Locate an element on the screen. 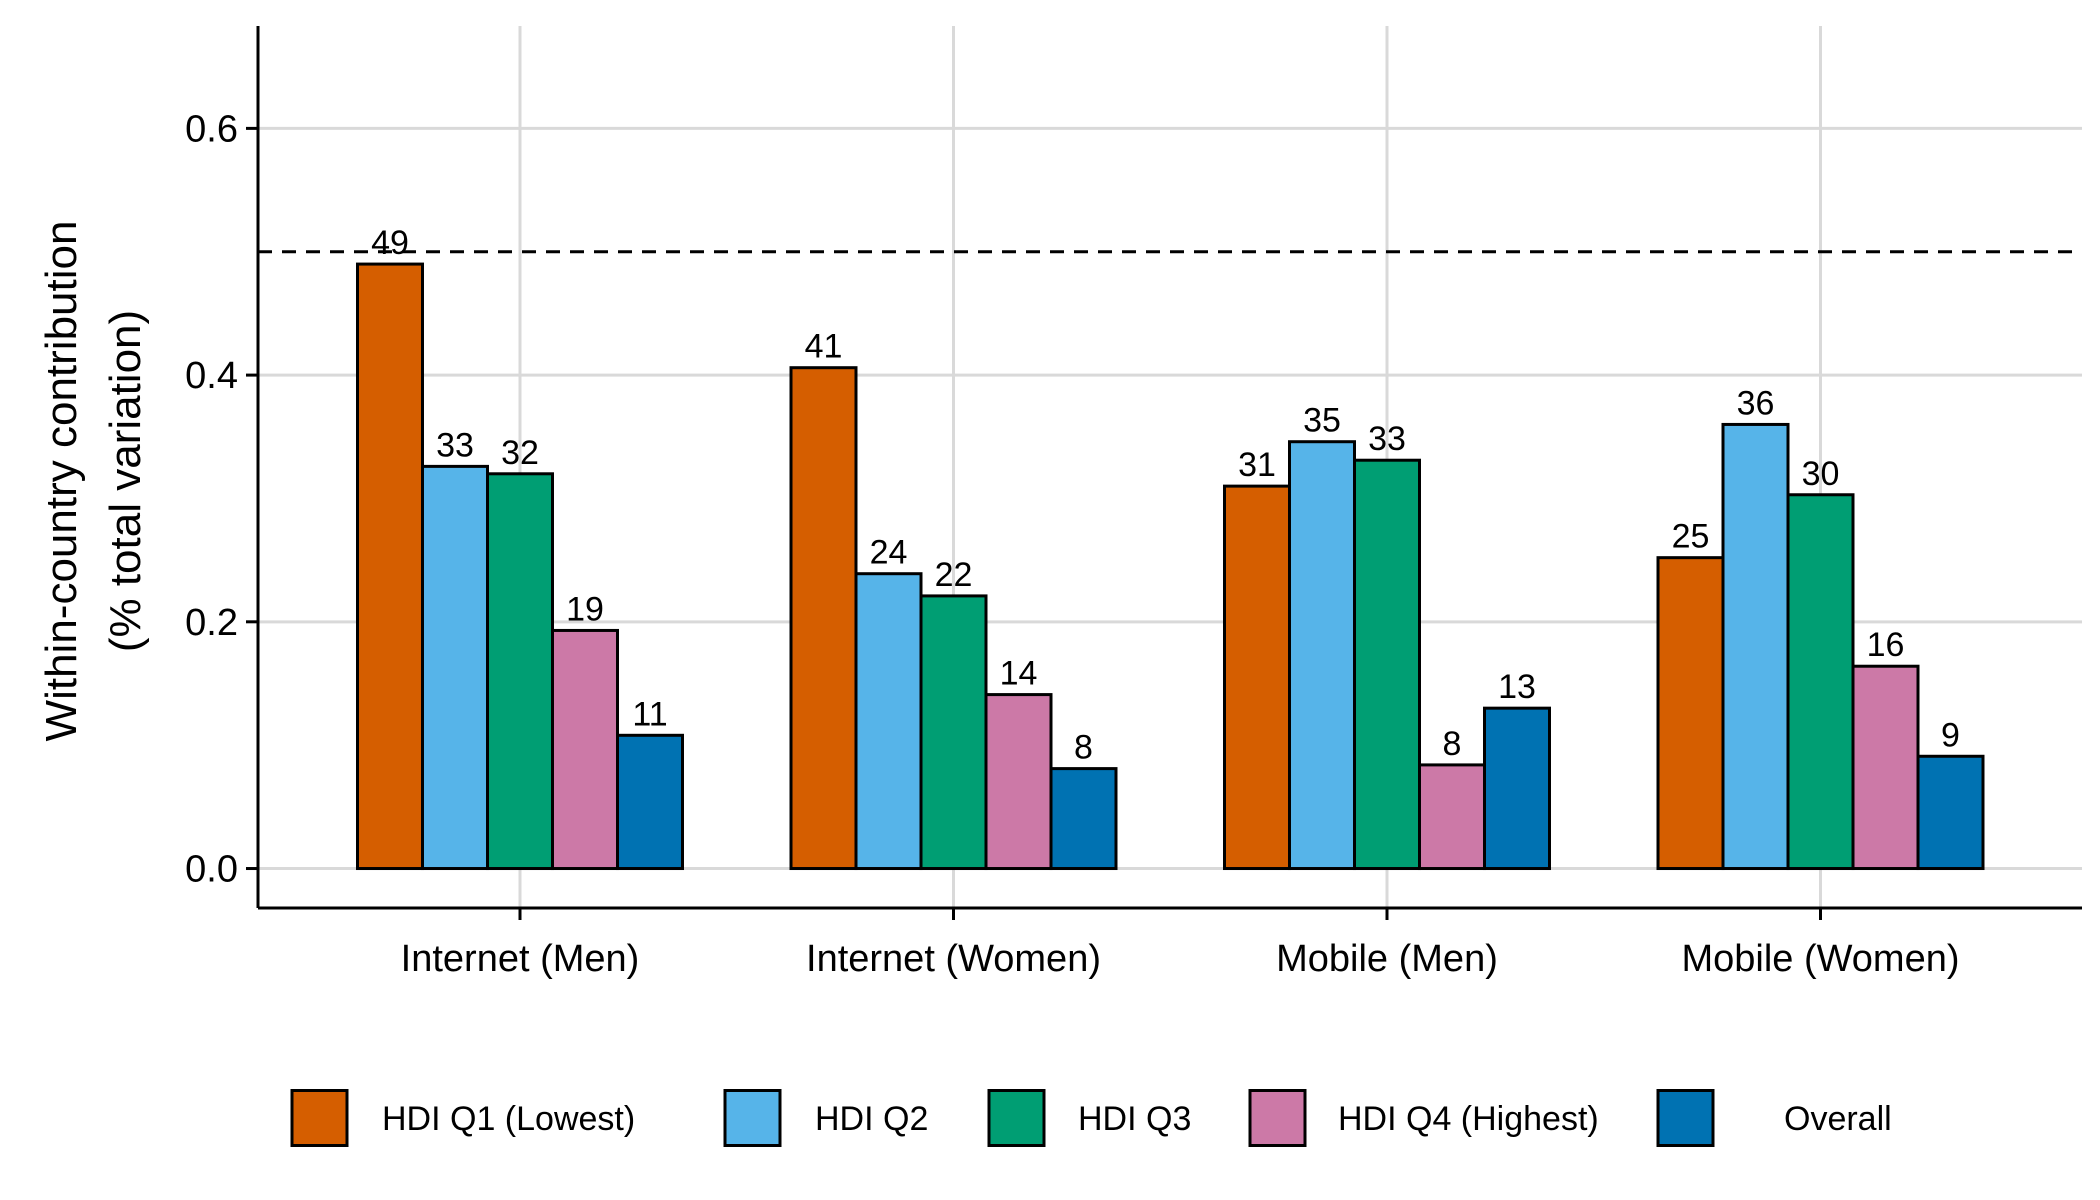 This screenshot has height=1200, width=2100. data-label-3-3: 16 is located at coordinates (1886, 645).